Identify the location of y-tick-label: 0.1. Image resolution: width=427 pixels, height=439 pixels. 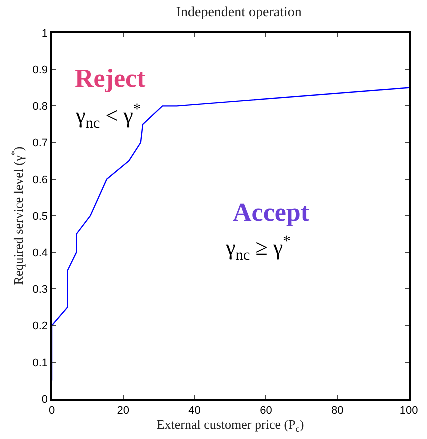
(40, 363).